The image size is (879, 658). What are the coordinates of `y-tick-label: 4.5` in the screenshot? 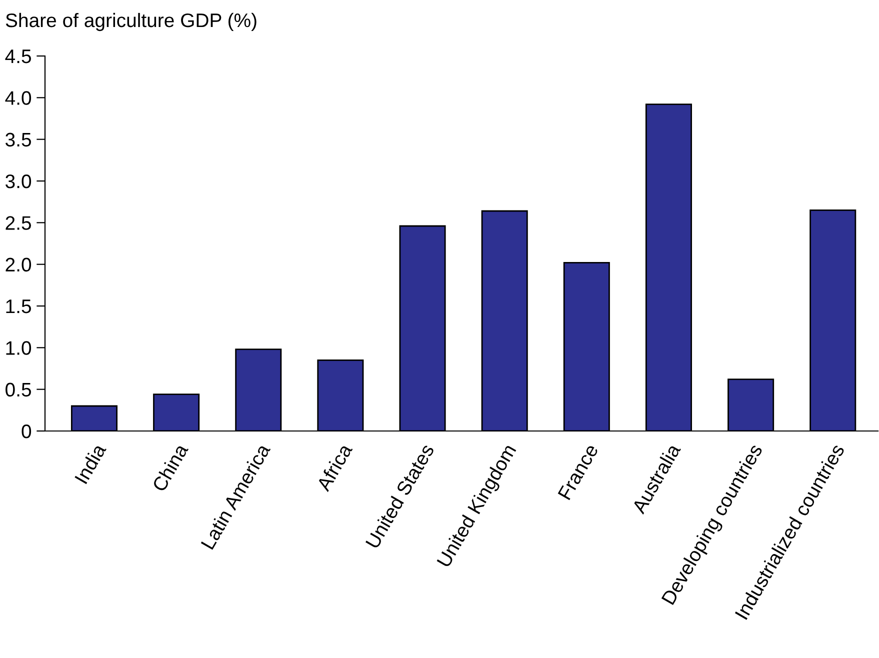 It's located at (18, 57).